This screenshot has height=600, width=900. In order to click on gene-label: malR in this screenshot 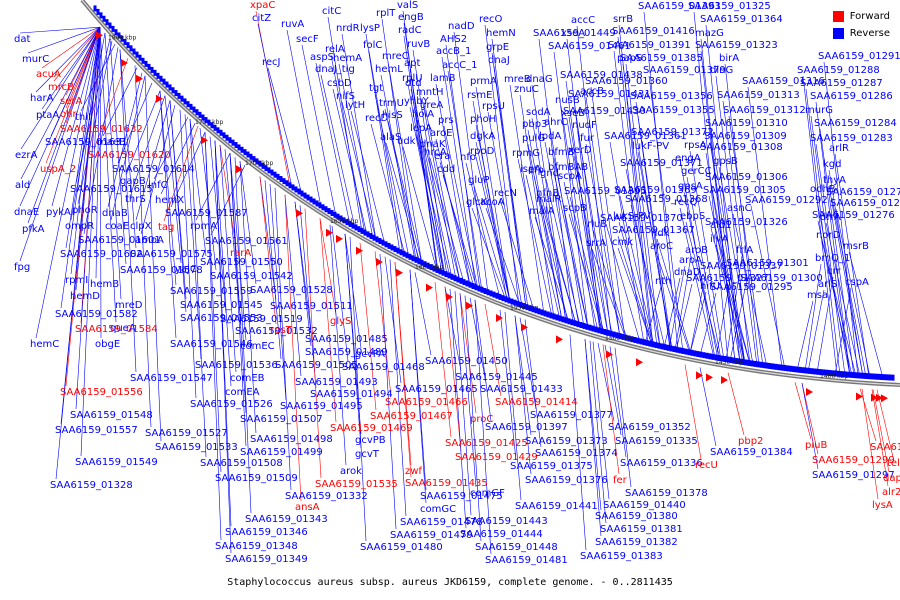, I will do `click(549, 199)`.